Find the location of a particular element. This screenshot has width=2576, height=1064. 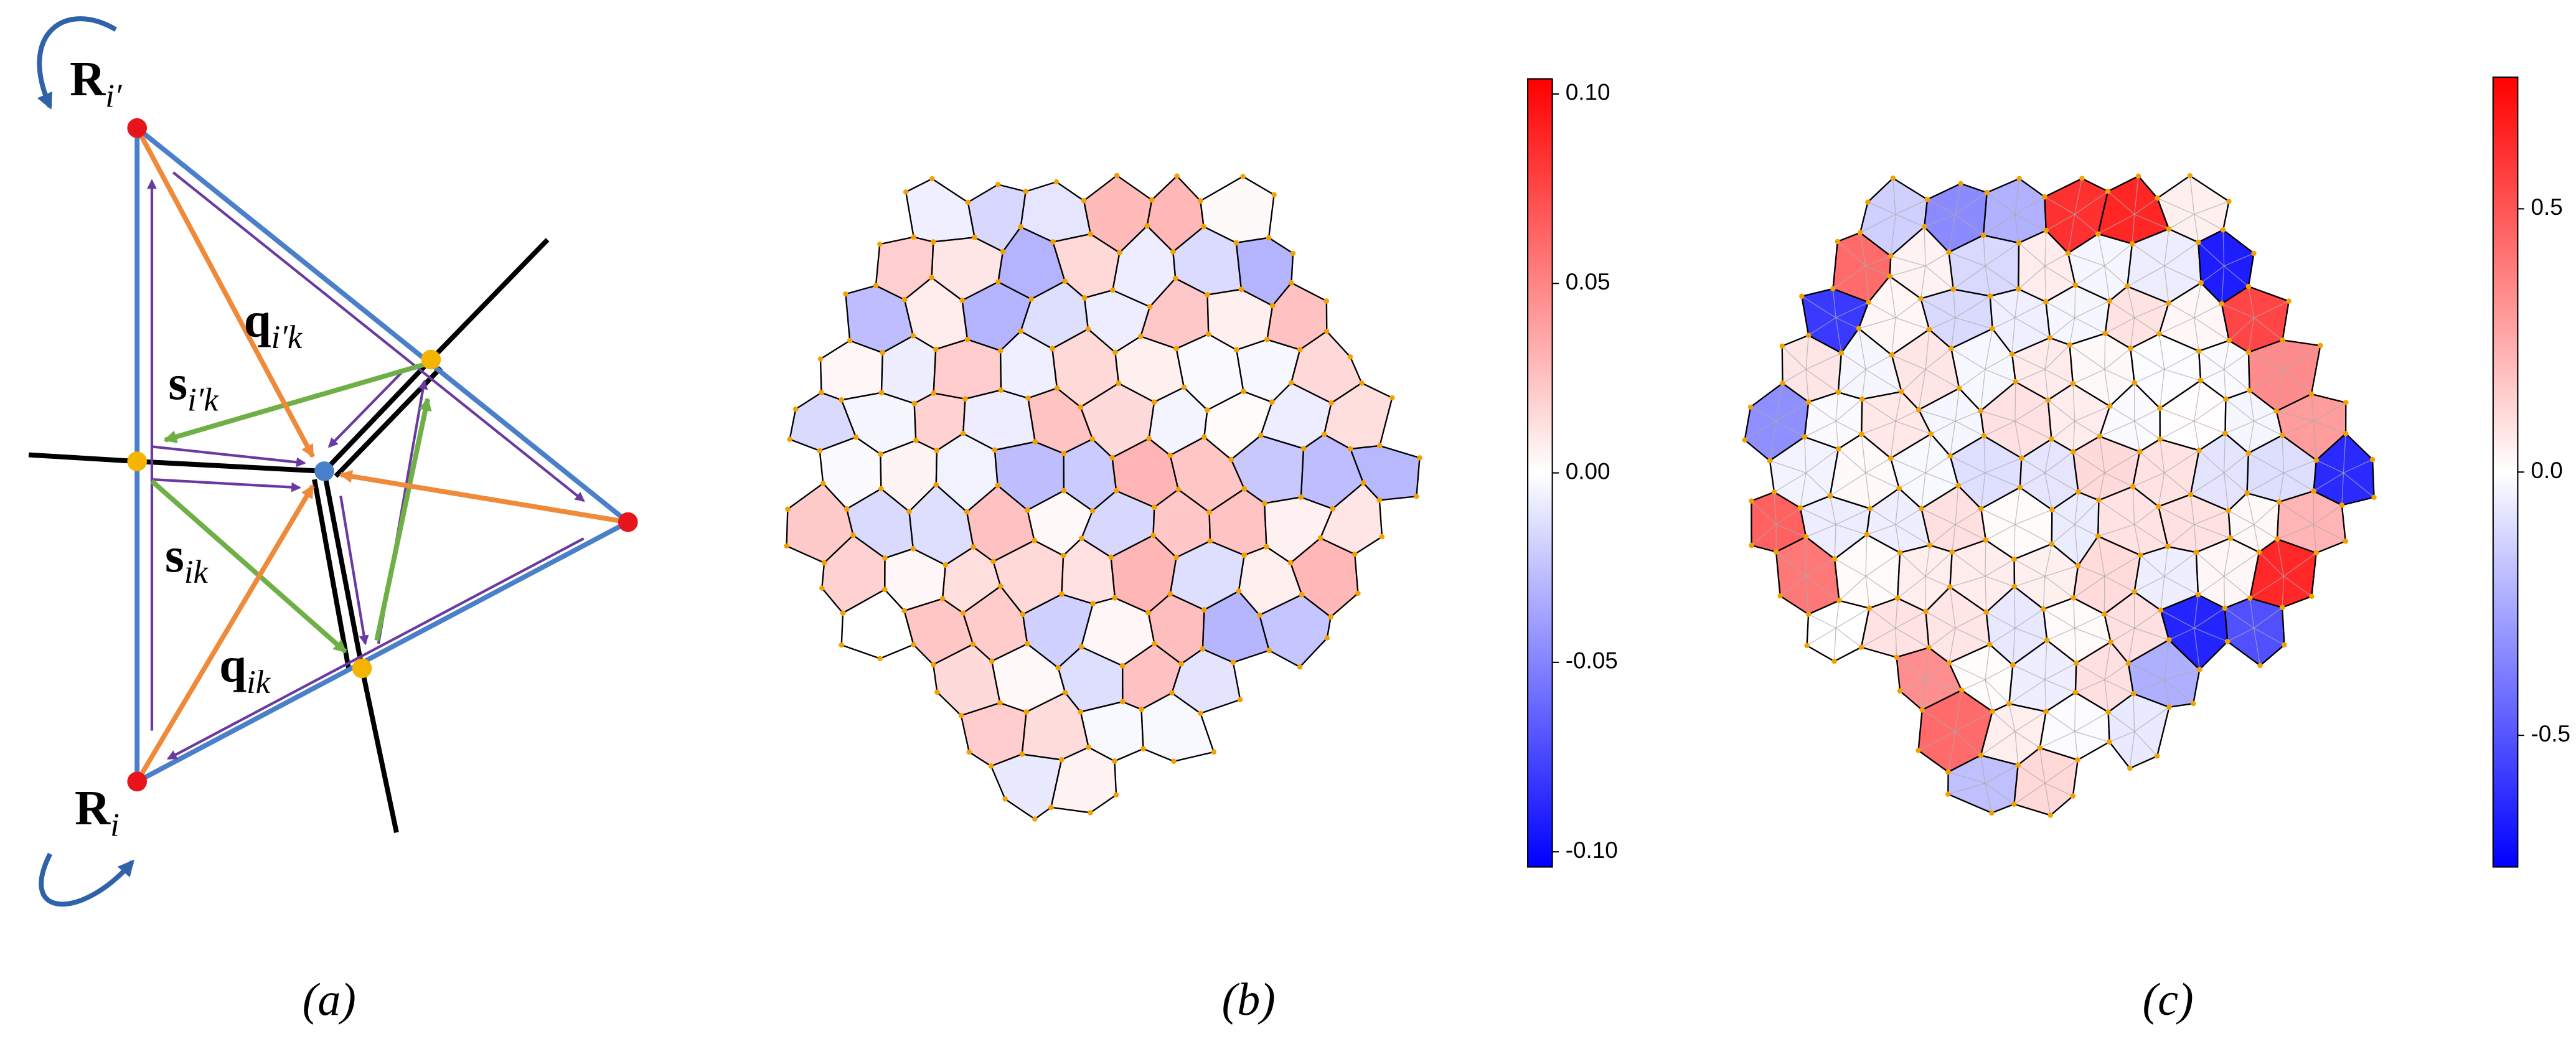

colorbar is located at coordinates (2505, 472).